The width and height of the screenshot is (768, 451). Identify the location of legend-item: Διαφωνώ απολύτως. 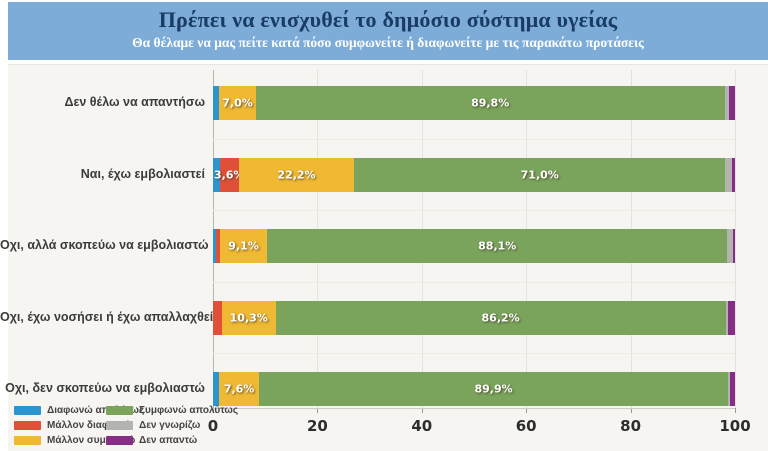
(79, 410).